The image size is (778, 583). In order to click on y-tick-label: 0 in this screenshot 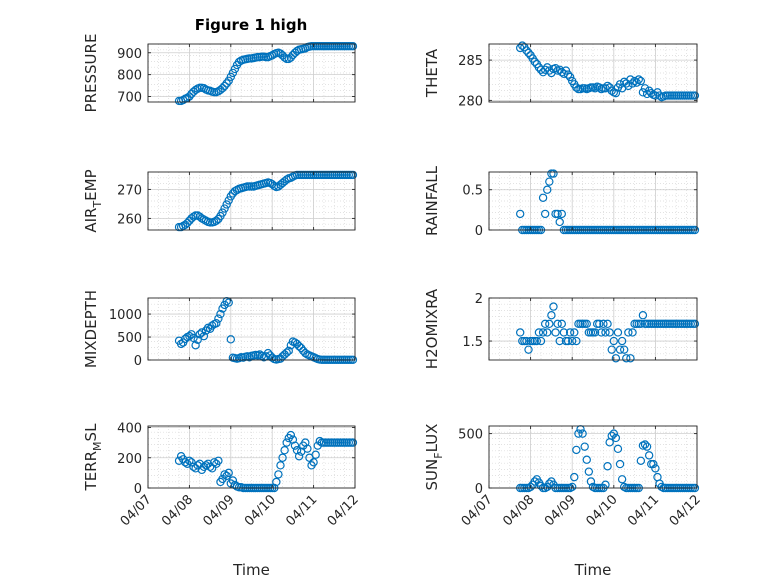, I will do `click(138, 361)`.